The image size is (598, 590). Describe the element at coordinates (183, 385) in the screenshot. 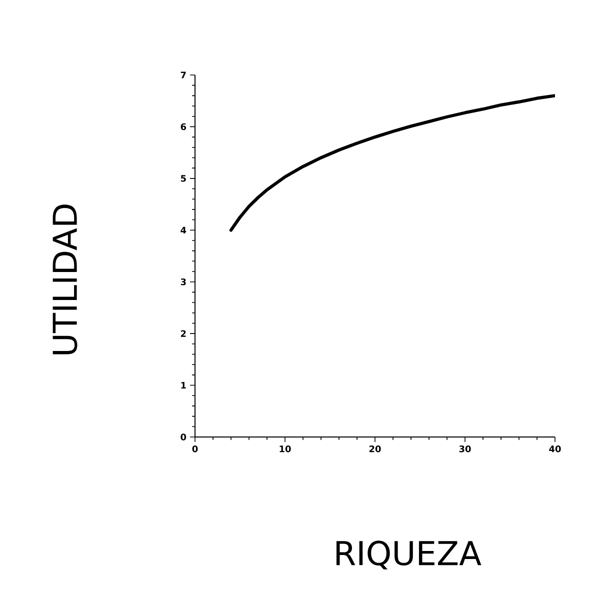

I see `y-tick-label: 1` at that location.